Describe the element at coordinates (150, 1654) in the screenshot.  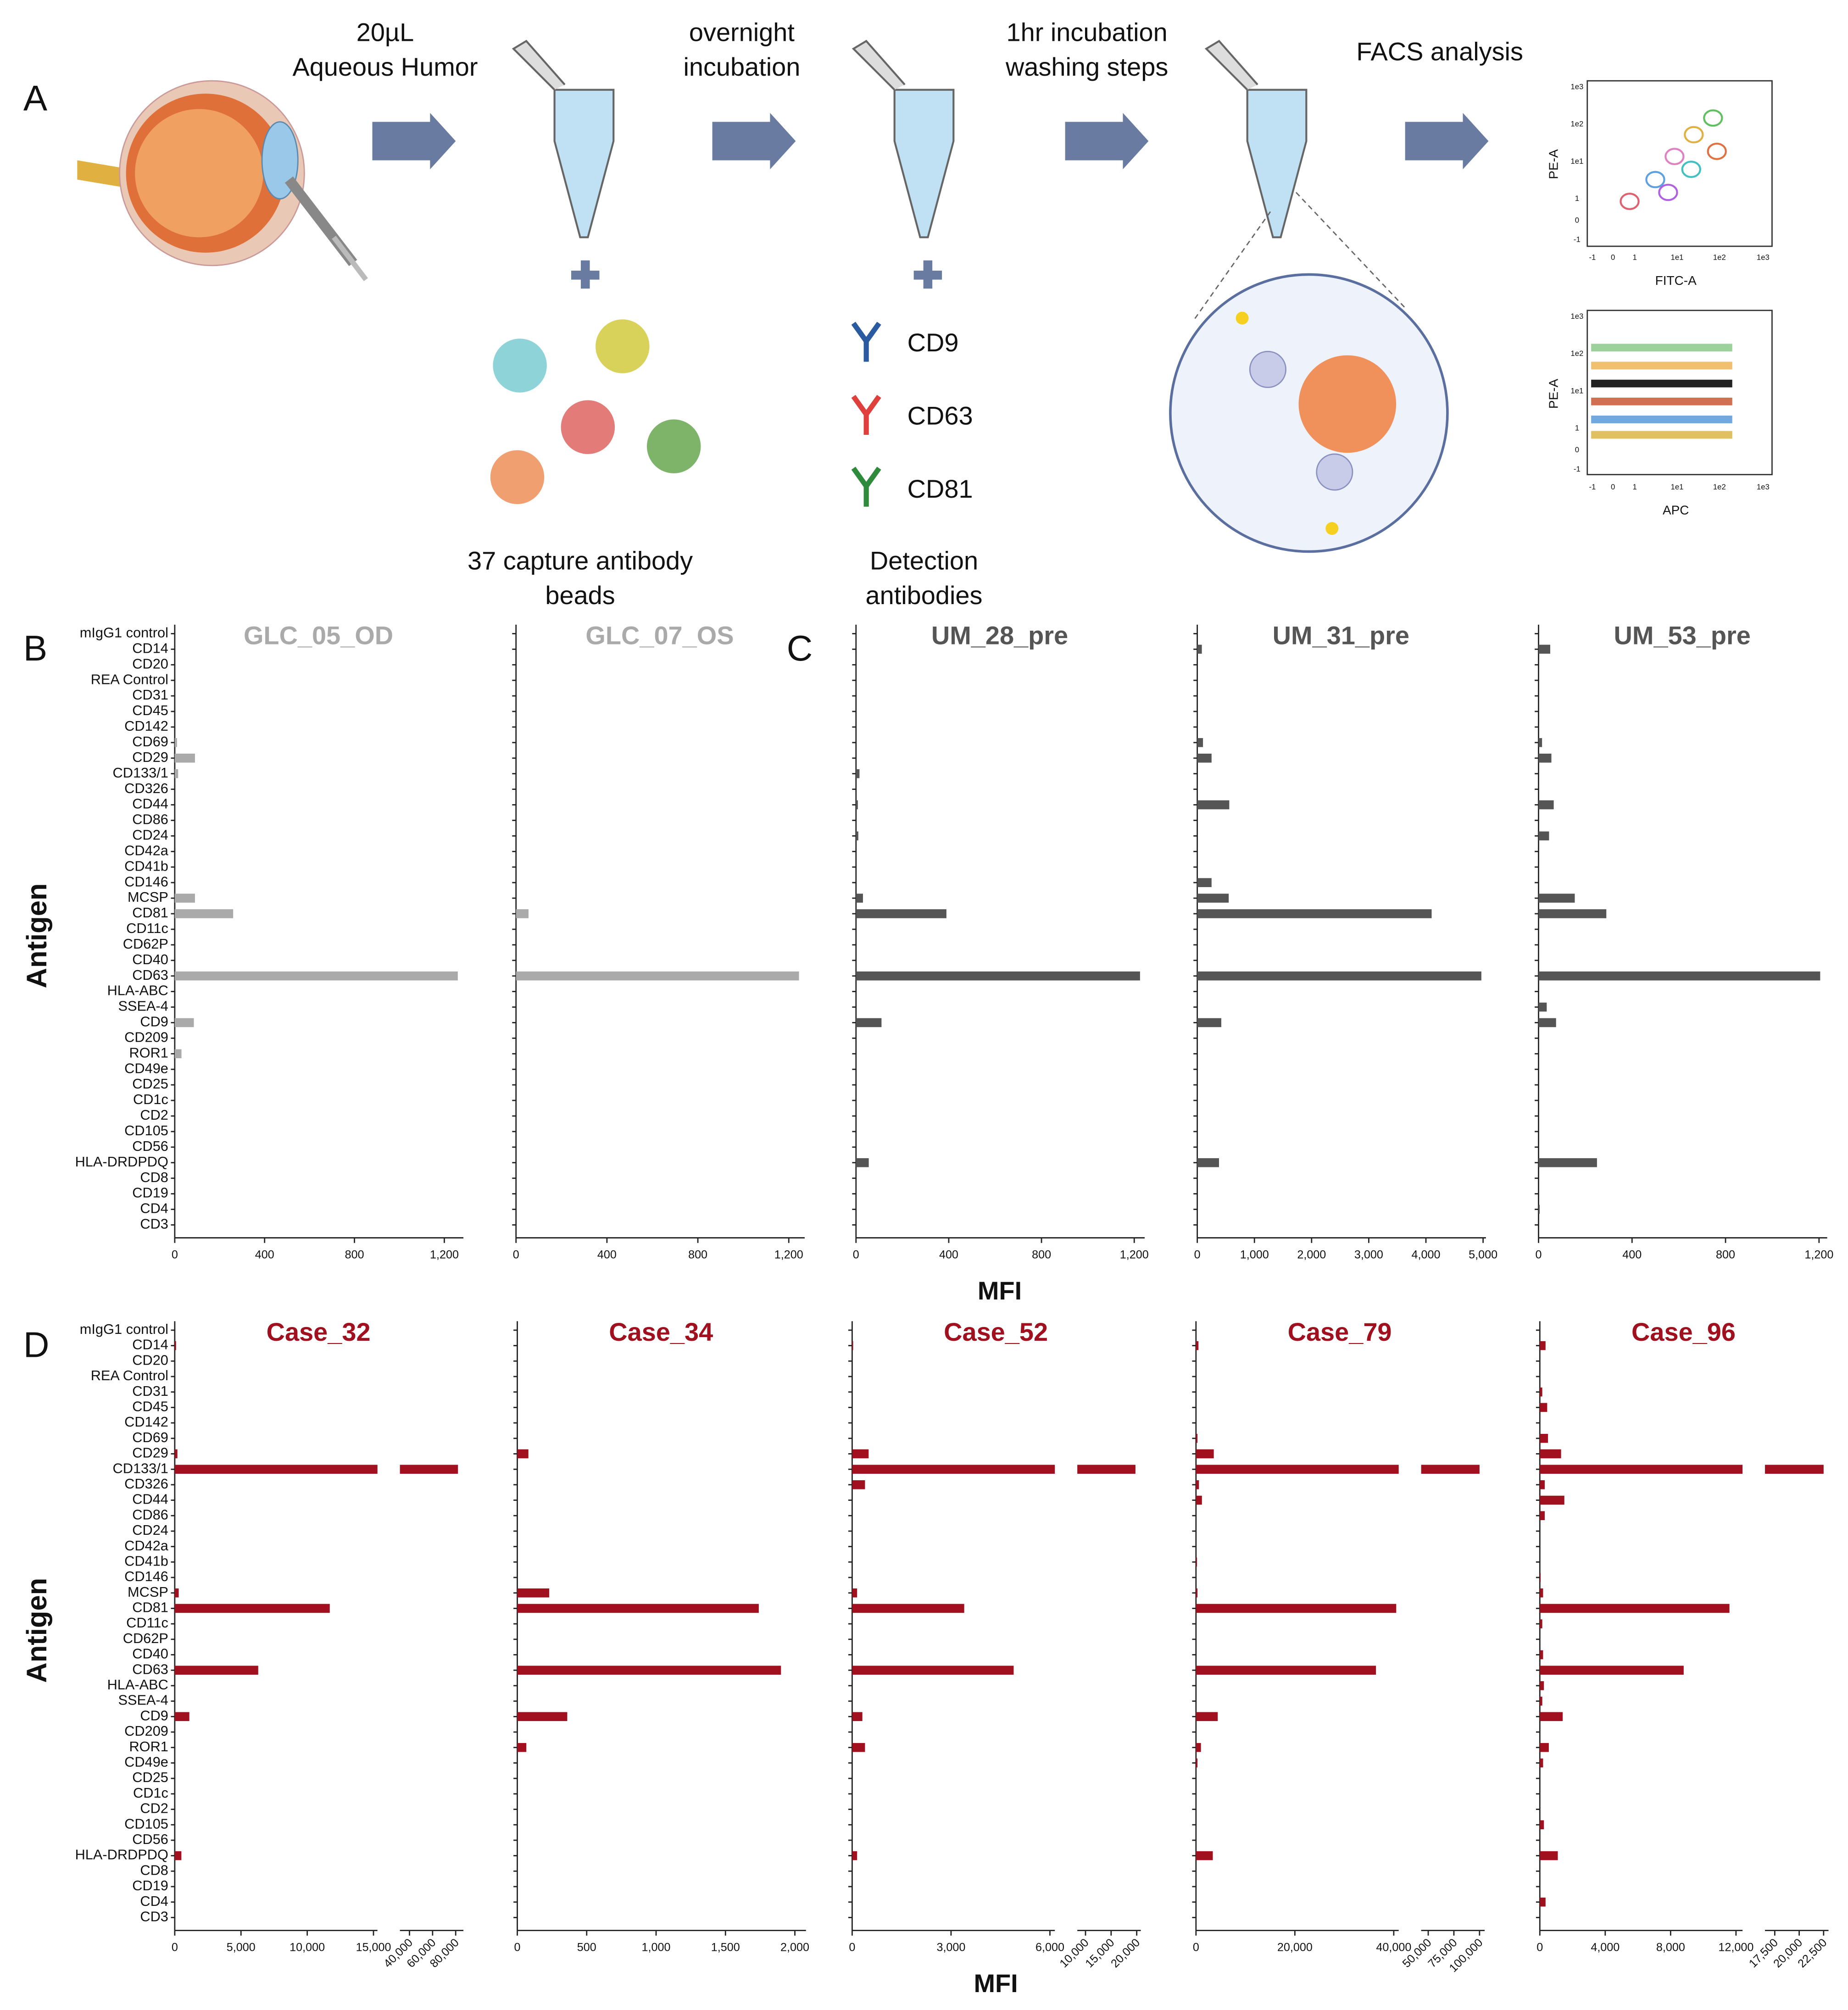
I see `y-tick-label: CD40` at that location.